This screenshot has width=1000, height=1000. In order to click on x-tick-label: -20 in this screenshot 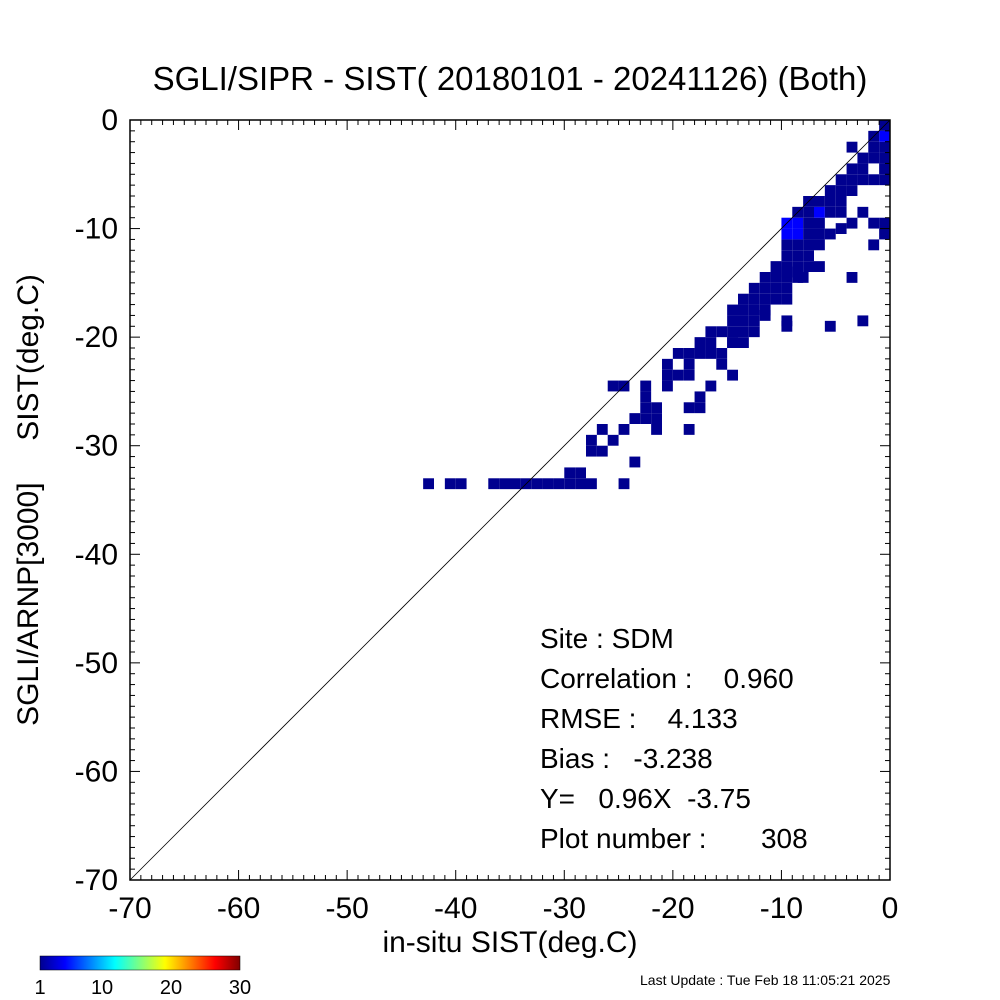, I will do `click(672, 908)`.